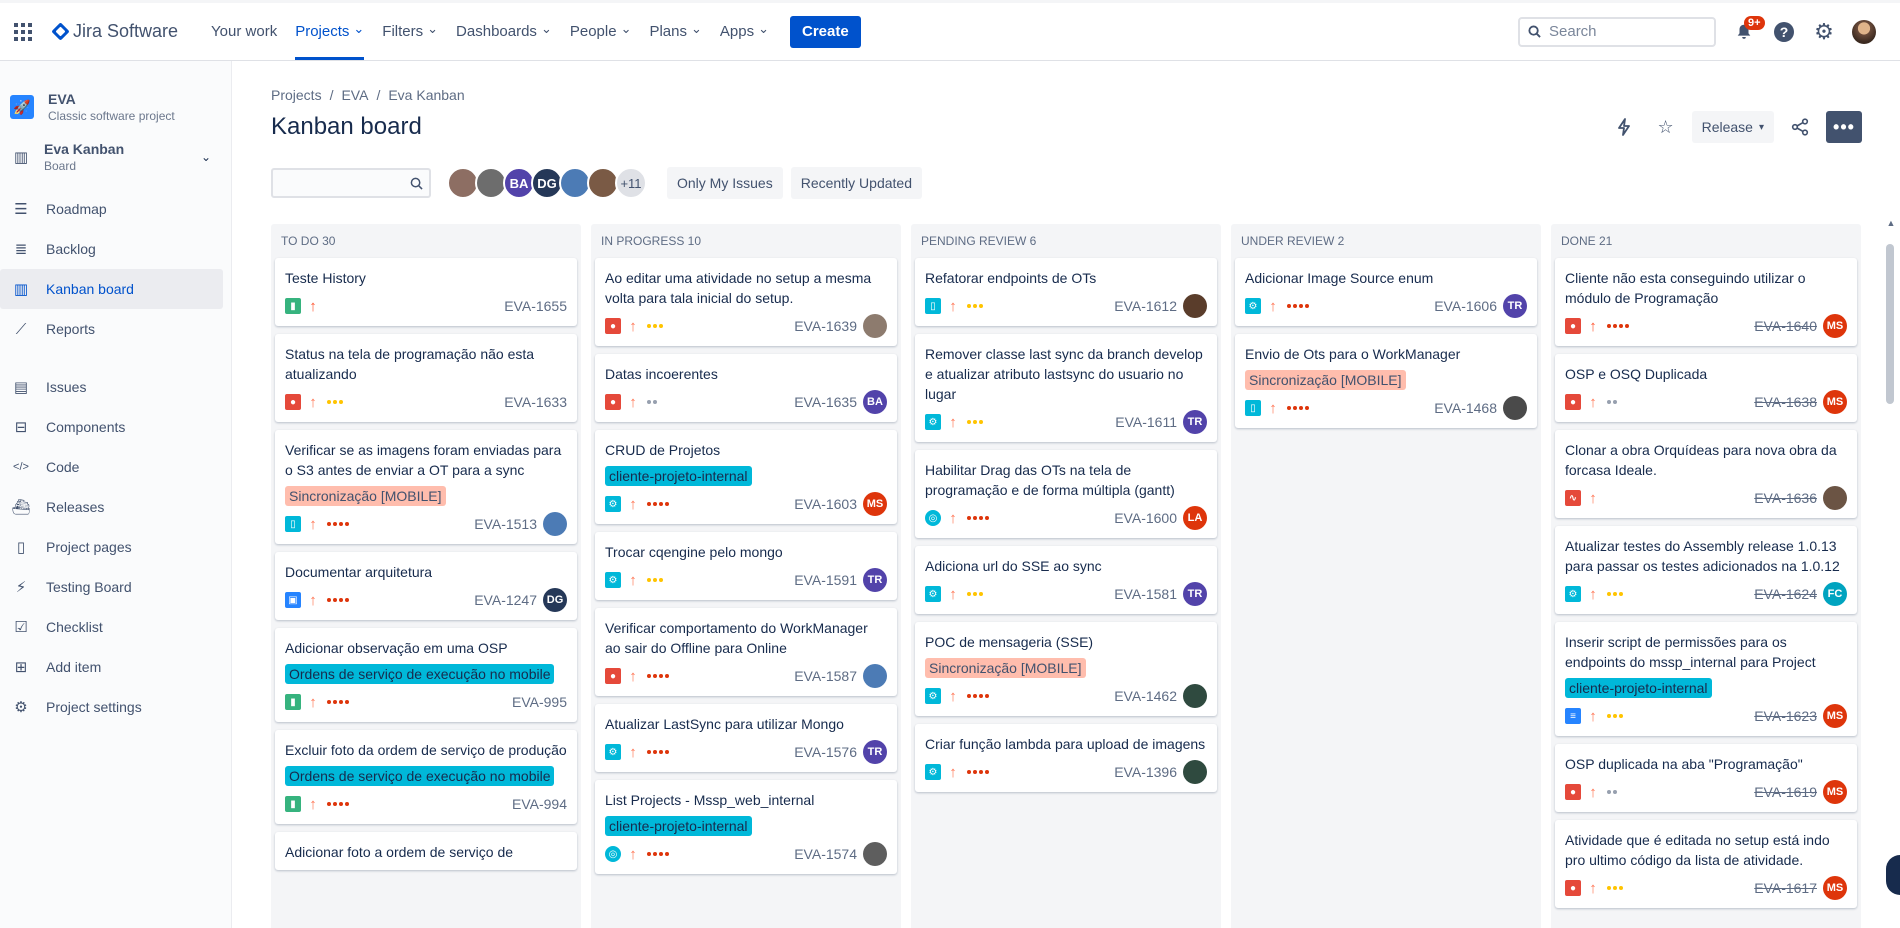 The image size is (1900, 928). Describe the element at coordinates (1146, 422) in the screenshot. I see `issue-key: EVA-1611` at that location.